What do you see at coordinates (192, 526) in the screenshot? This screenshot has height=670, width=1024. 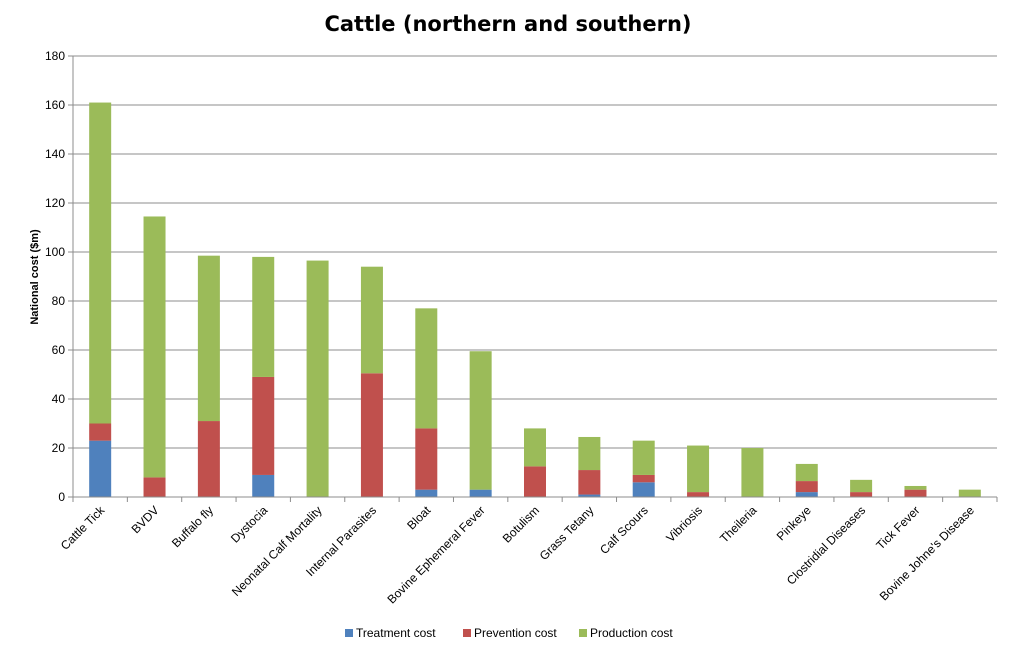 I see `x-tick-label: Buffalo fly` at bounding box center [192, 526].